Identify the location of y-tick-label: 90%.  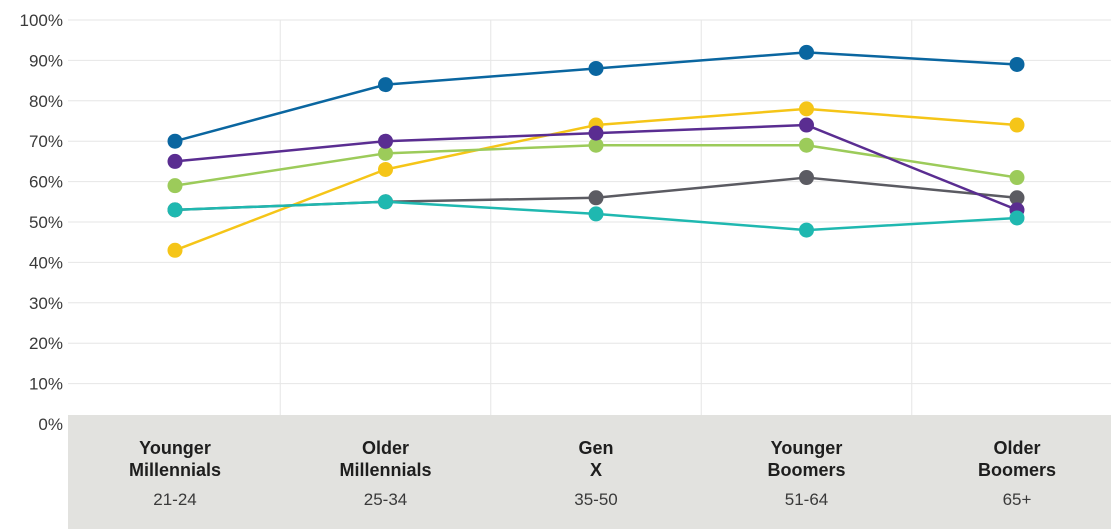
(46, 60).